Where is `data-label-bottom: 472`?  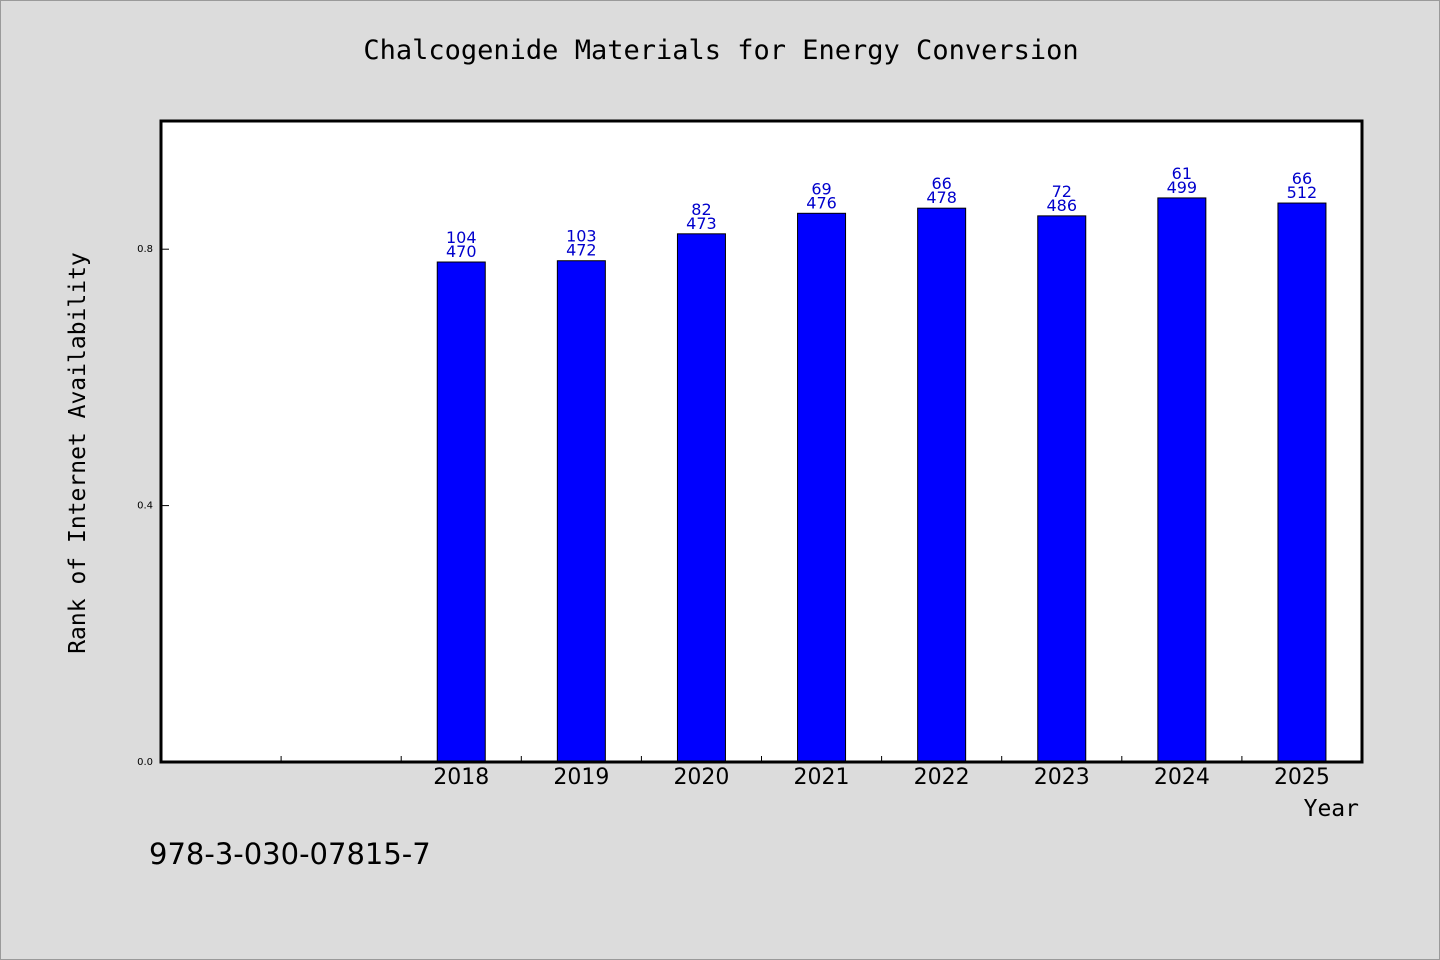 data-label-bottom: 472 is located at coordinates (581, 250).